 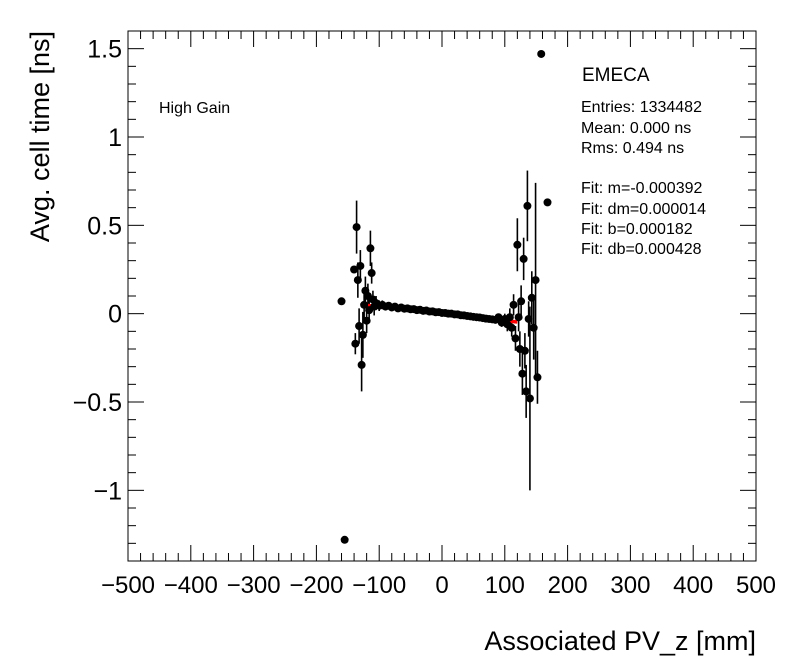 What do you see at coordinates (643, 209) in the screenshot?
I see `fit-param-dm: Fit: dm=0.000014` at bounding box center [643, 209].